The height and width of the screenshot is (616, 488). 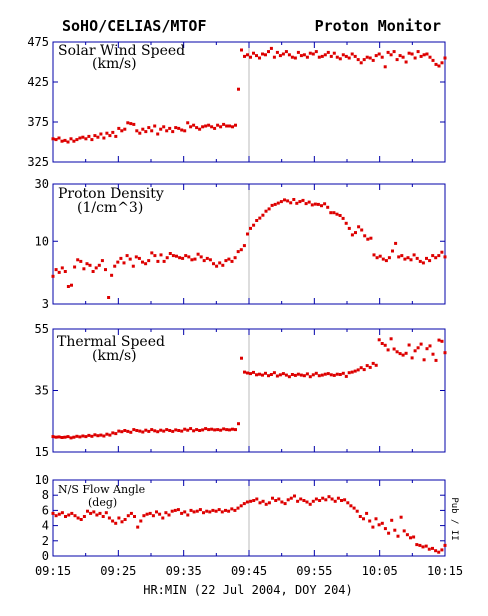 What do you see at coordinates (45, 526) in the screenshot?
I see `y-tick-label: 4` at bounding box center [45, 526].